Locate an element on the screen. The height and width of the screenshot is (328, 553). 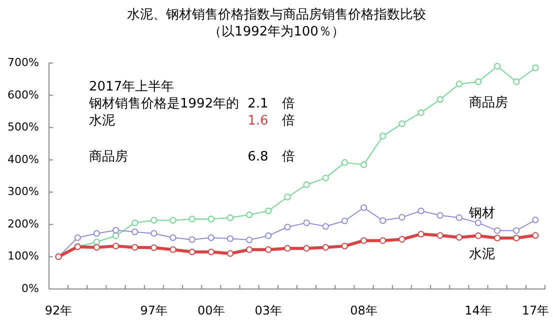
ytick: 400% is located at coordinates (23, 159).